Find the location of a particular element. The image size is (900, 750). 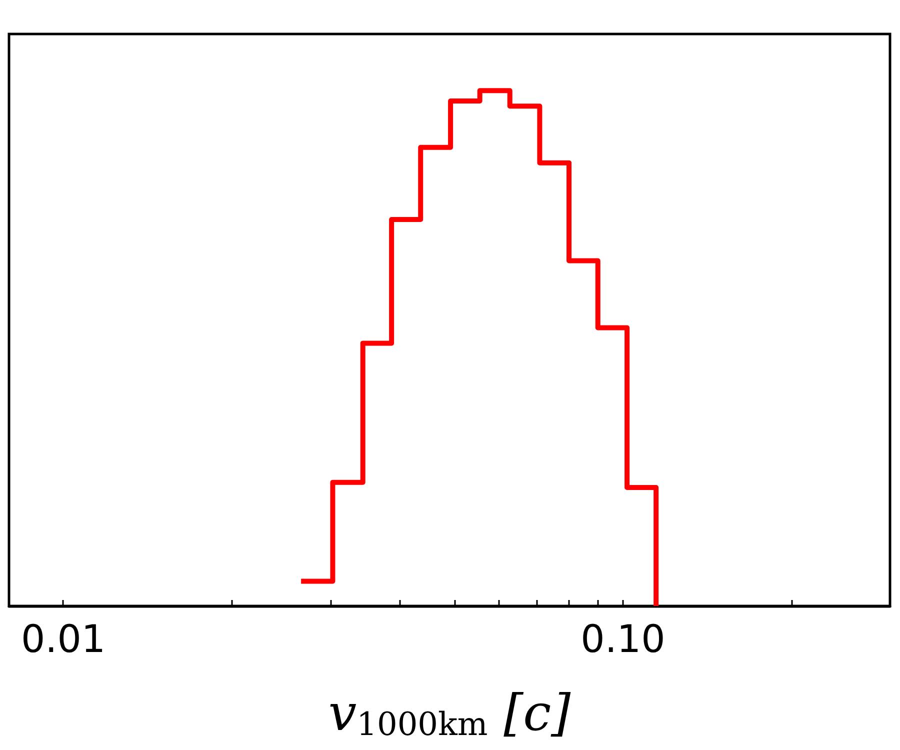

x-tick-label: 0.01 is located at coordinates (63, 639).